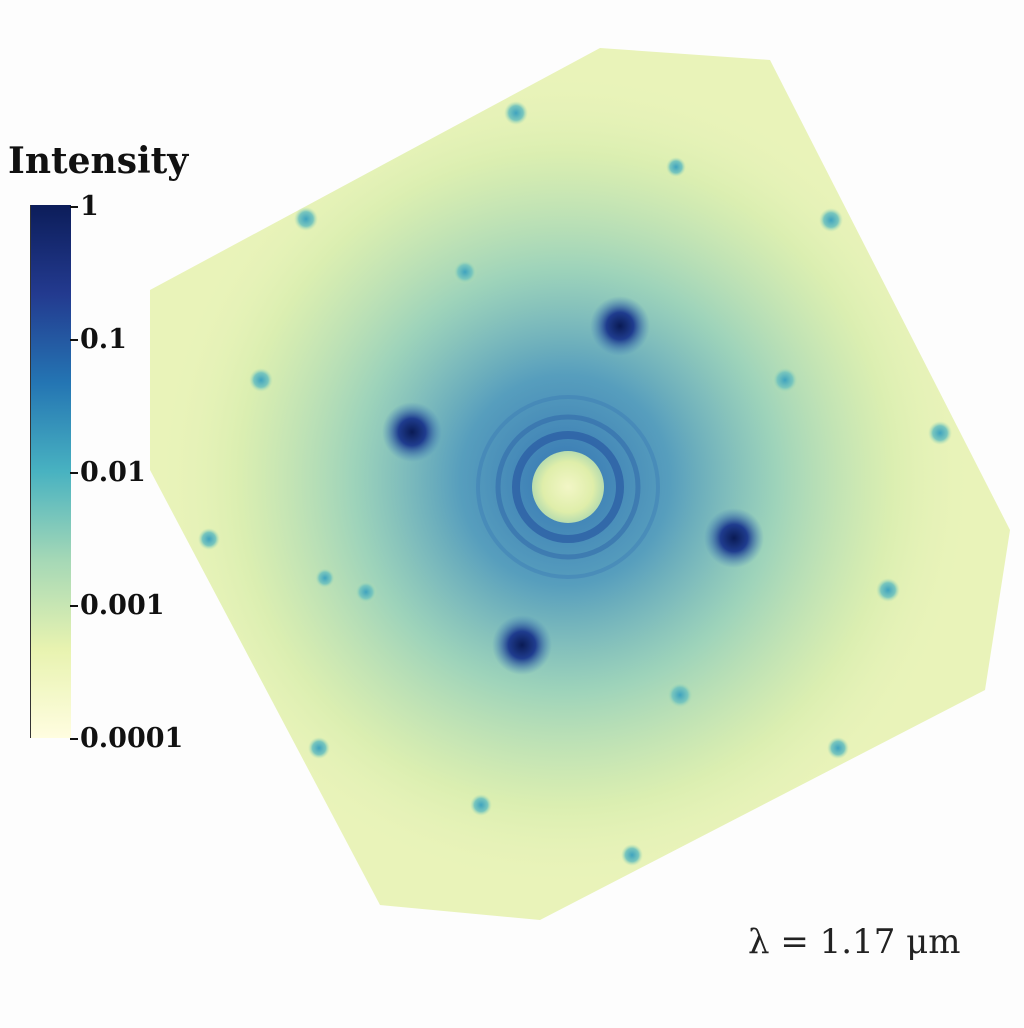  Describe the element at coordinates (50, 471) in the screenshot. I see `colorbar` at that location.